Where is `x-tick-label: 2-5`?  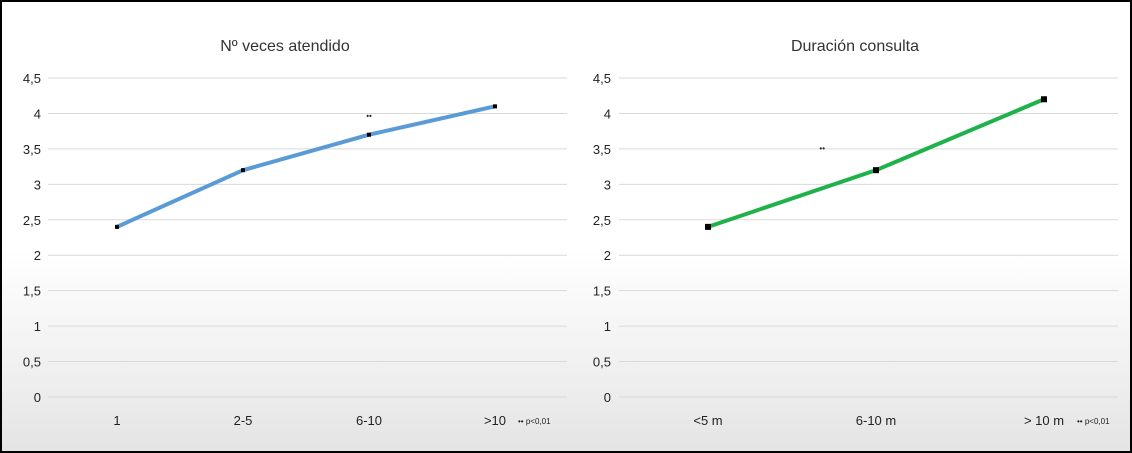
x-tick-label: 2-5 is located at coordinates (243, 420).